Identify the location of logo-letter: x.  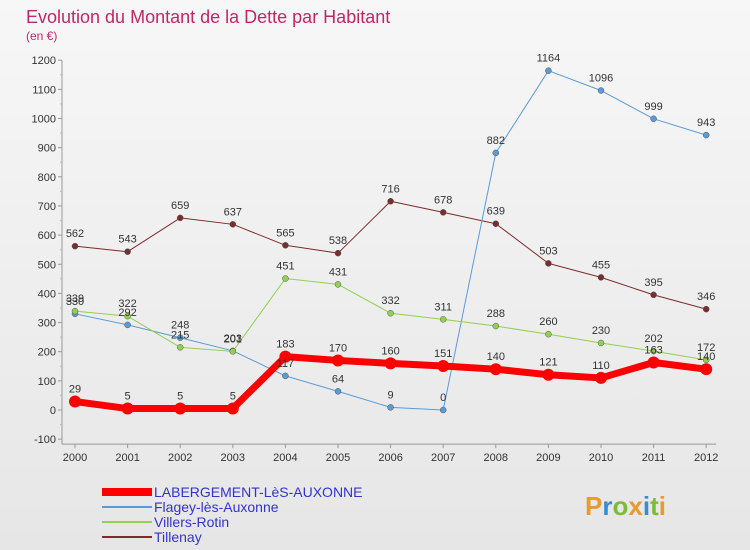
(635, 506).